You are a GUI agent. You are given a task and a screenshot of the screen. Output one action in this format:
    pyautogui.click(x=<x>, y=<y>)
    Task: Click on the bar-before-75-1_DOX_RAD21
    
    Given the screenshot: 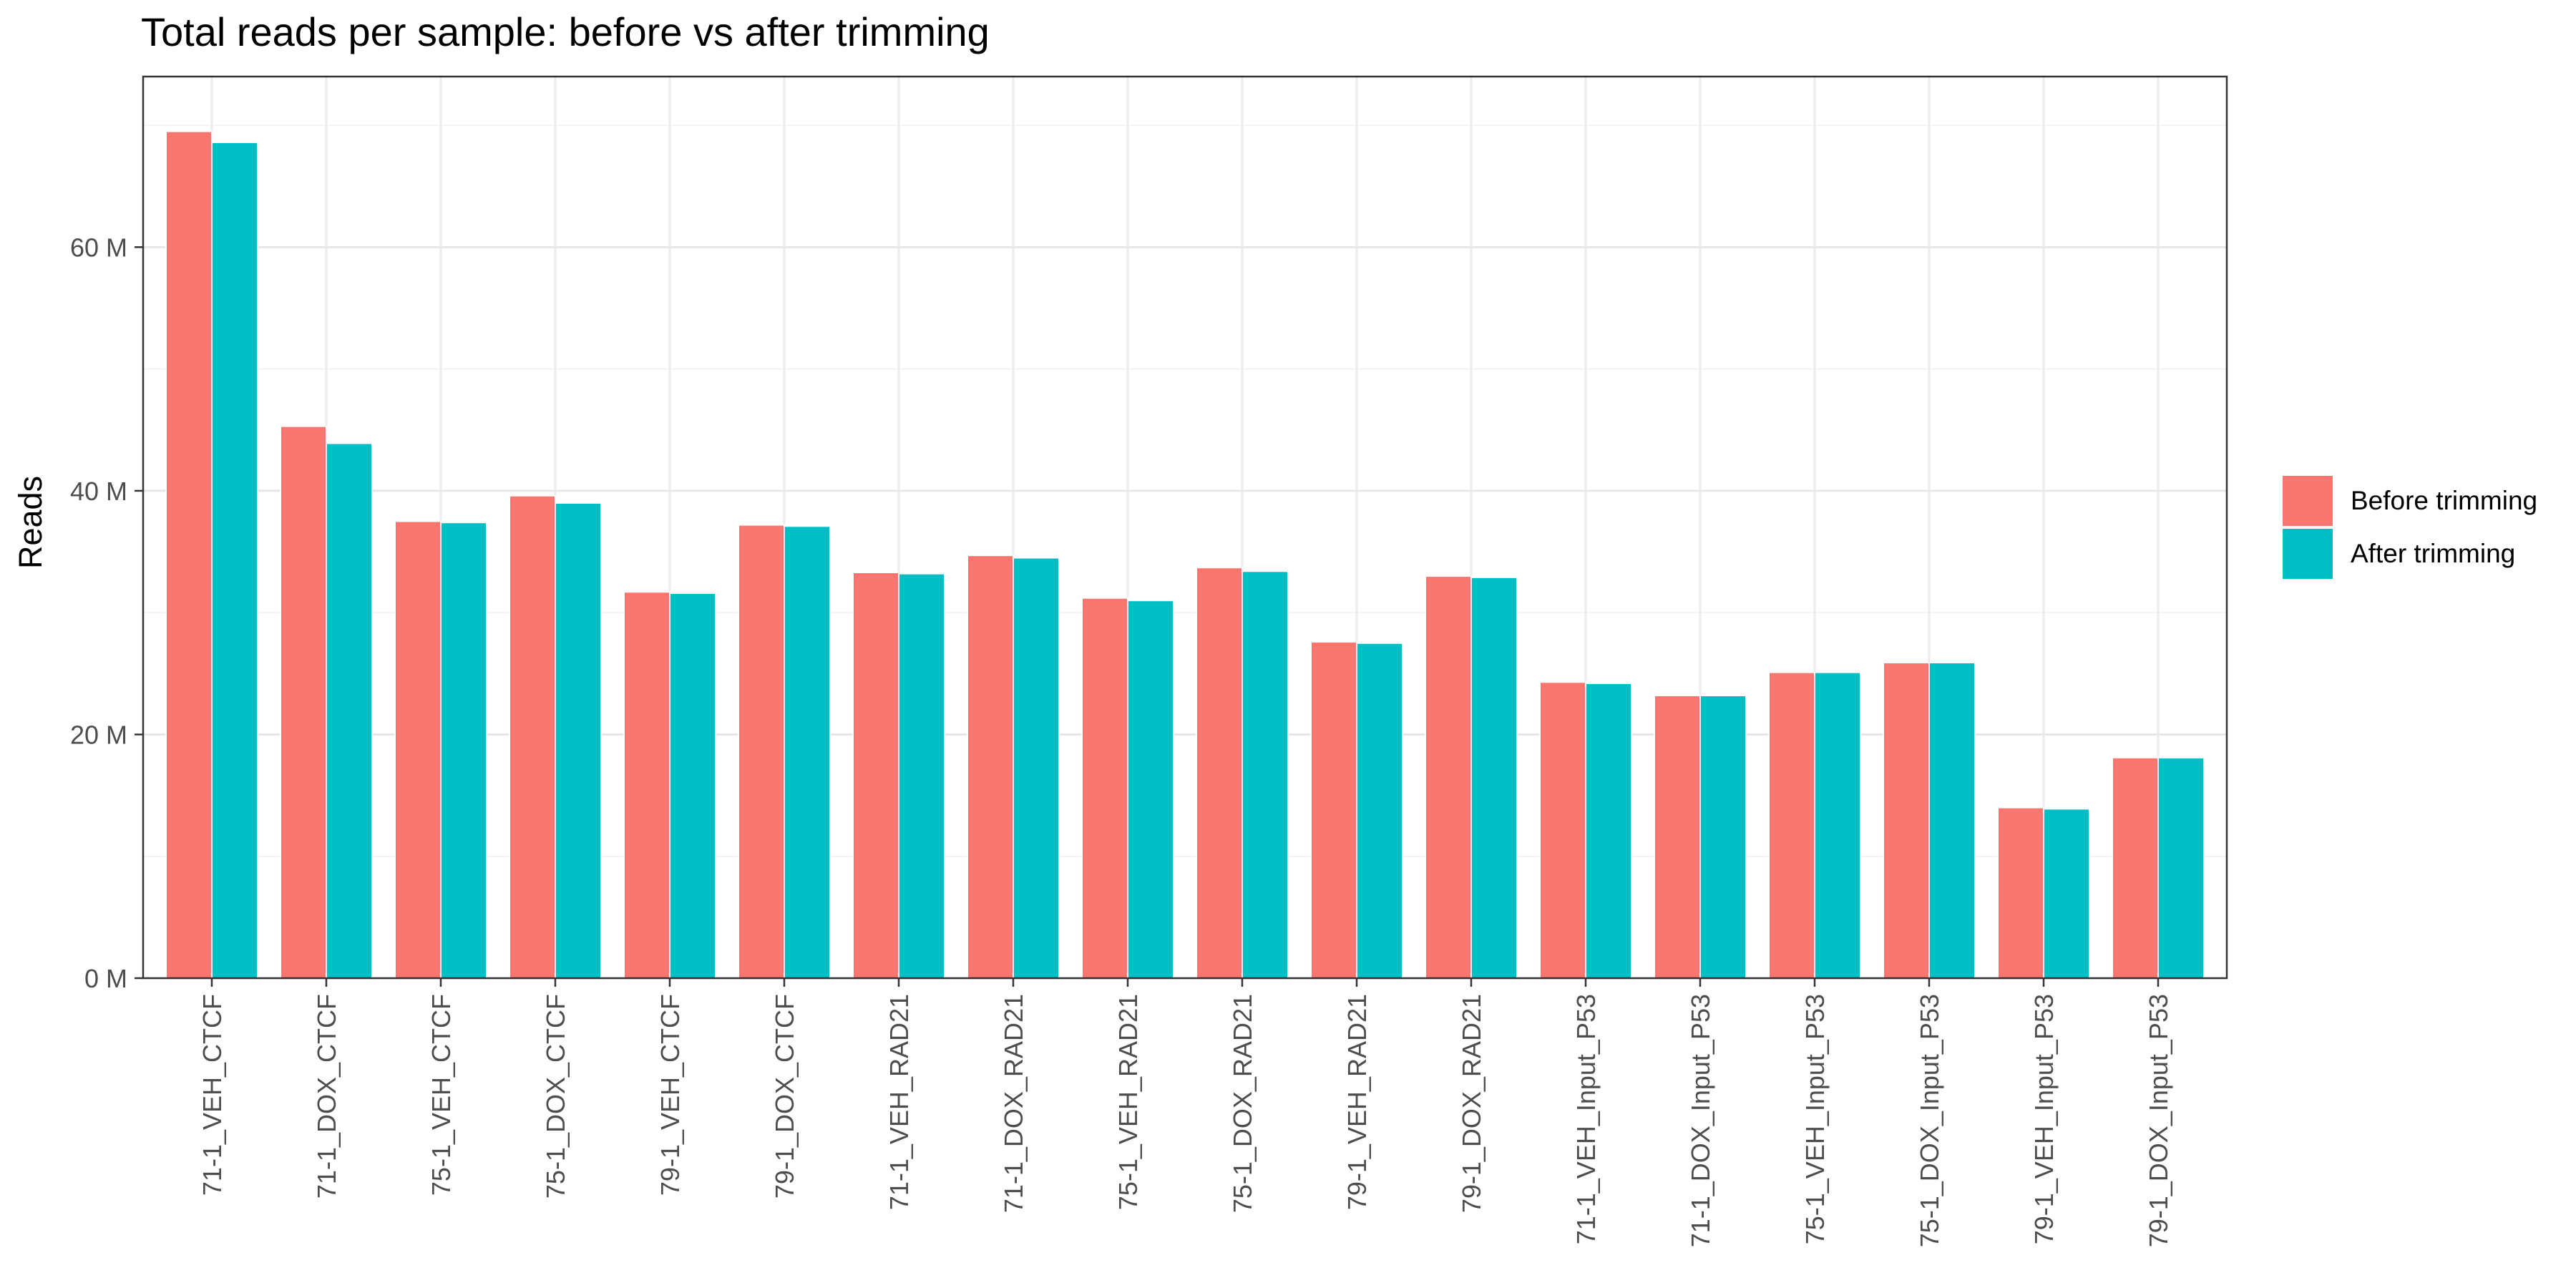 What is the action you would take?
    pyautogui.click(x=1219, y=773)
    